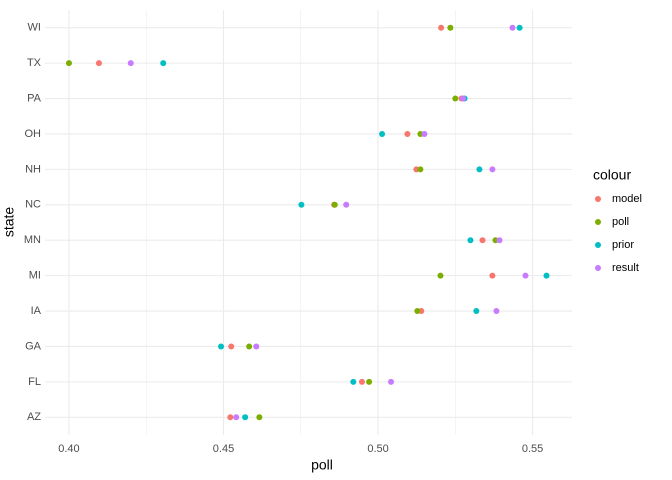 The width and height of the screenshot is (672, 480). I want to click on y-tick-label: GA, so click(33, 346).